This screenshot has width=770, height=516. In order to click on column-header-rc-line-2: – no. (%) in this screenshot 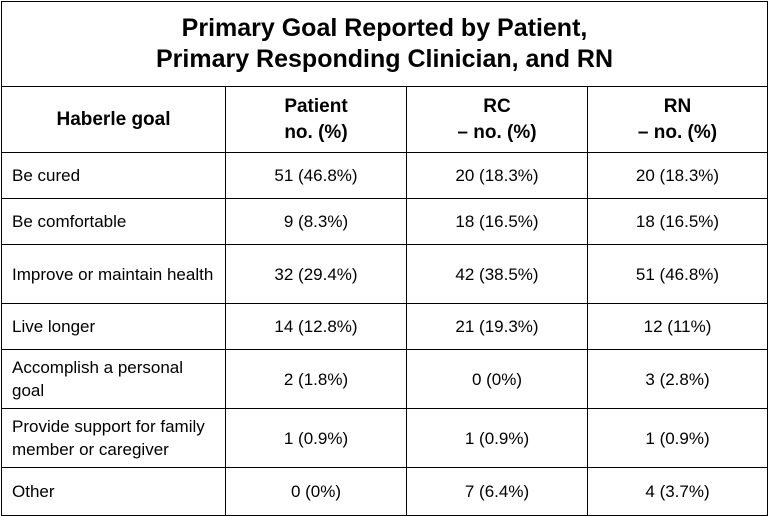, I will do `click(497, 132)`.